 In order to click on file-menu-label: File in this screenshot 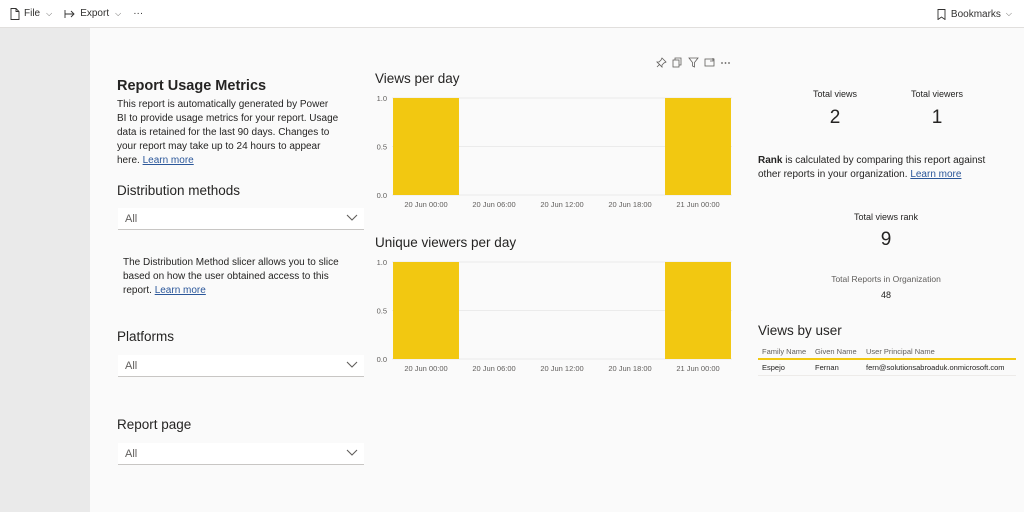, I will do `click(32, 13)`.